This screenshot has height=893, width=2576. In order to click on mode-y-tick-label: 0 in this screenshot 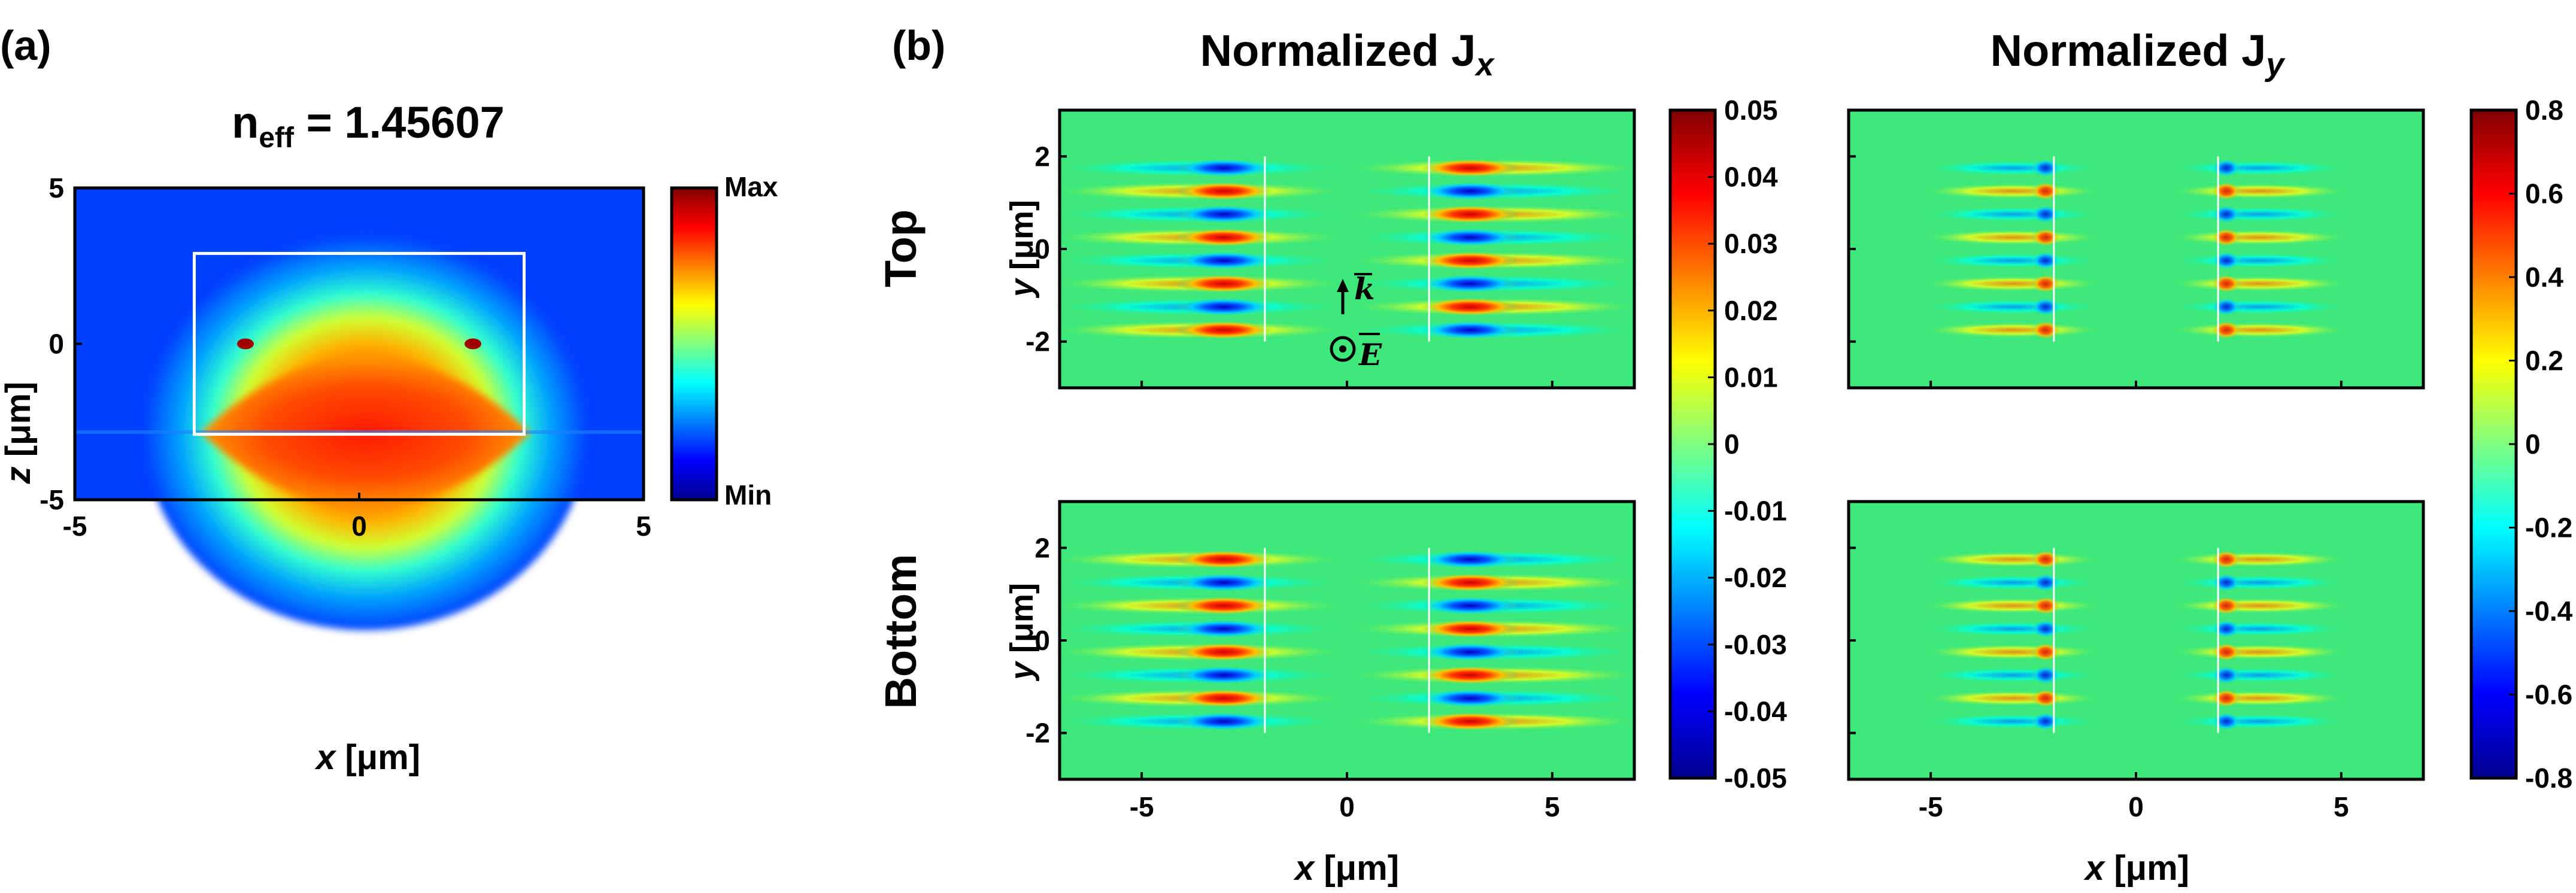, I will do `click(56, 344)`.